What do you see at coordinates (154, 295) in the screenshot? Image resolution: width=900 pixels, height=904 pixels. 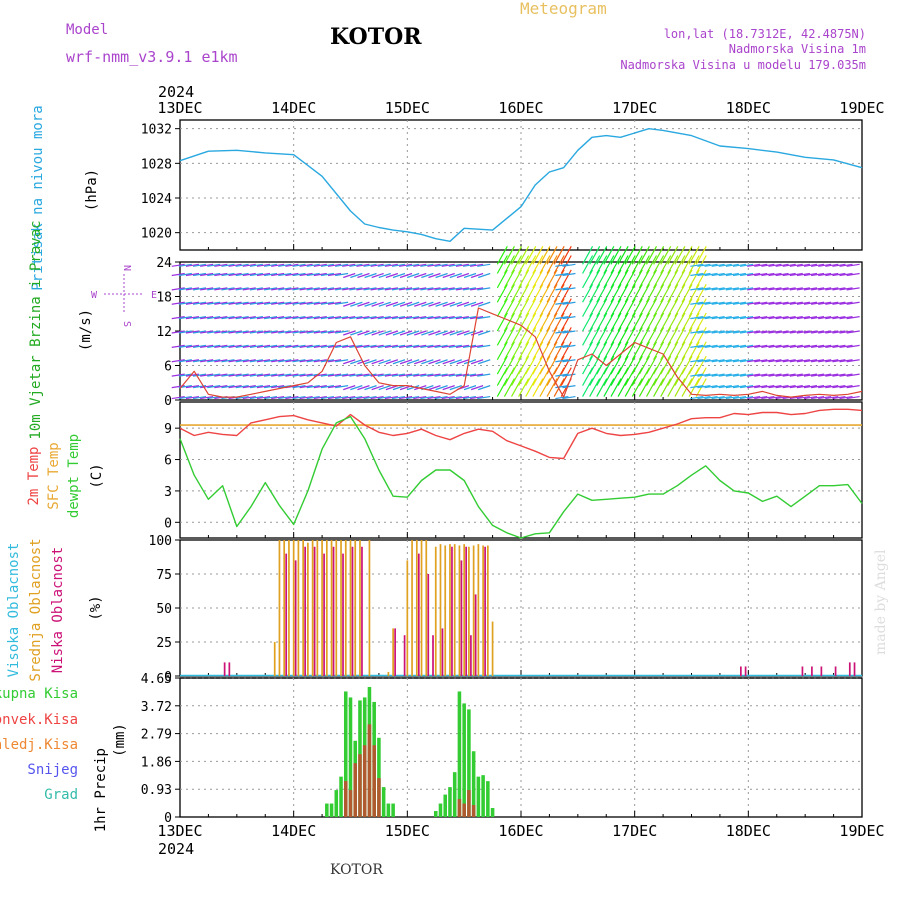 I see `compass-e: E` at bounding box center [154, 295].